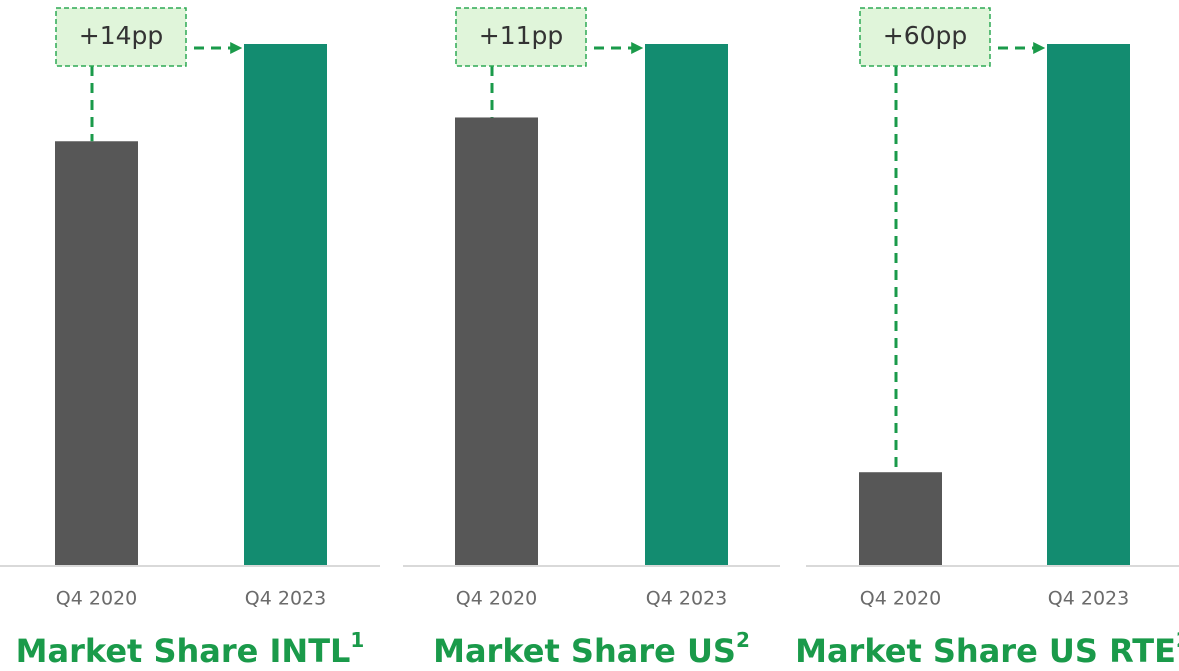 The height and width of the screenshot is (671, 1179). I want to click on annotation-label: +14pp, so click(121, 35).